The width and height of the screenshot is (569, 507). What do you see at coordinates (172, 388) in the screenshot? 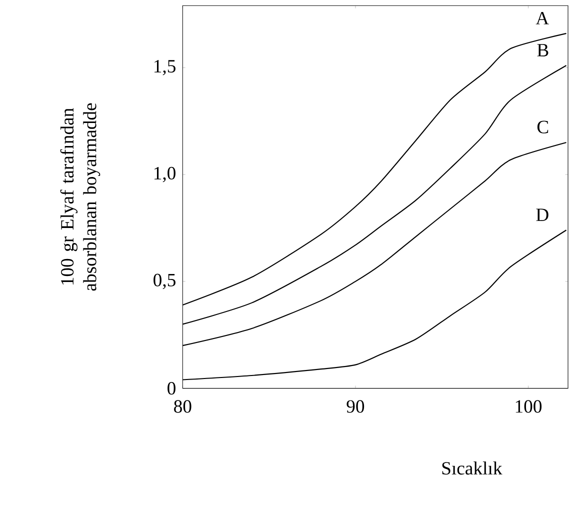
I see `y-tick-label: 0` at bounding box center [172, 388].